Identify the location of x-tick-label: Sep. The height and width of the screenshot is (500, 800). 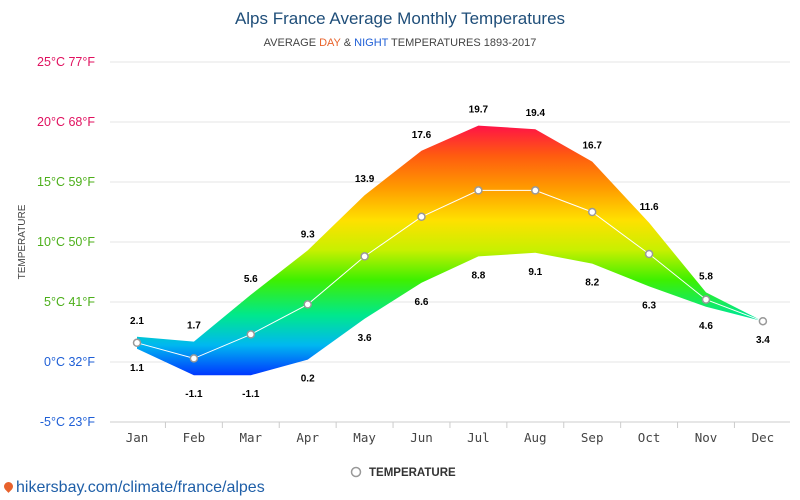
(592, 437).